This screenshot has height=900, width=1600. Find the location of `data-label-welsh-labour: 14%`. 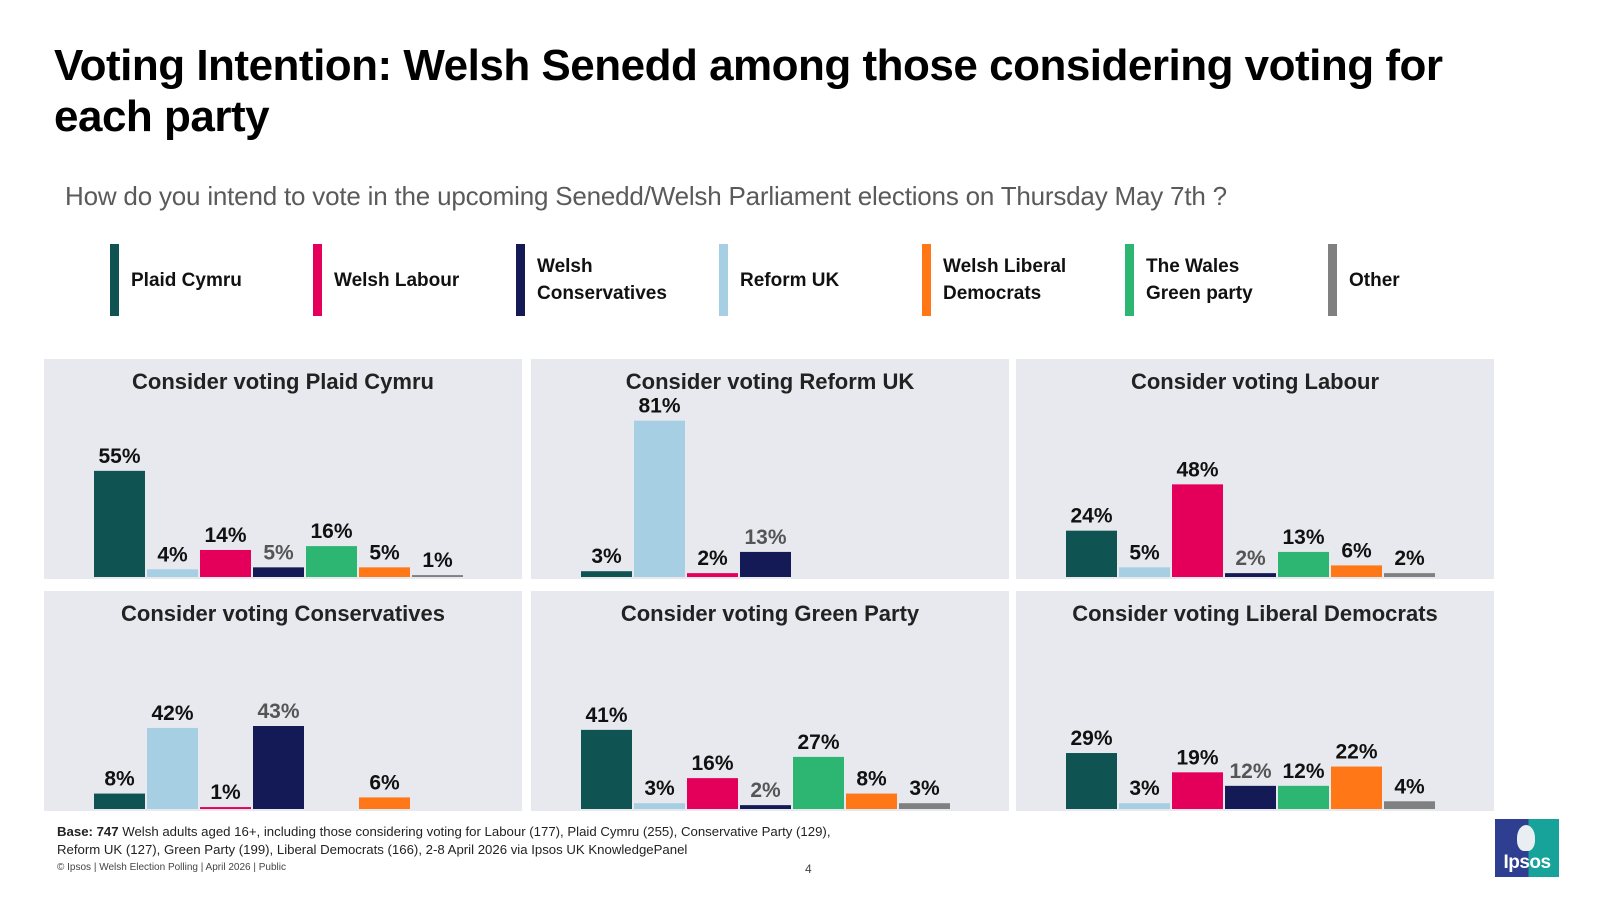

data-label-welsh-labour: 14% is located at coordinates (225, 535).